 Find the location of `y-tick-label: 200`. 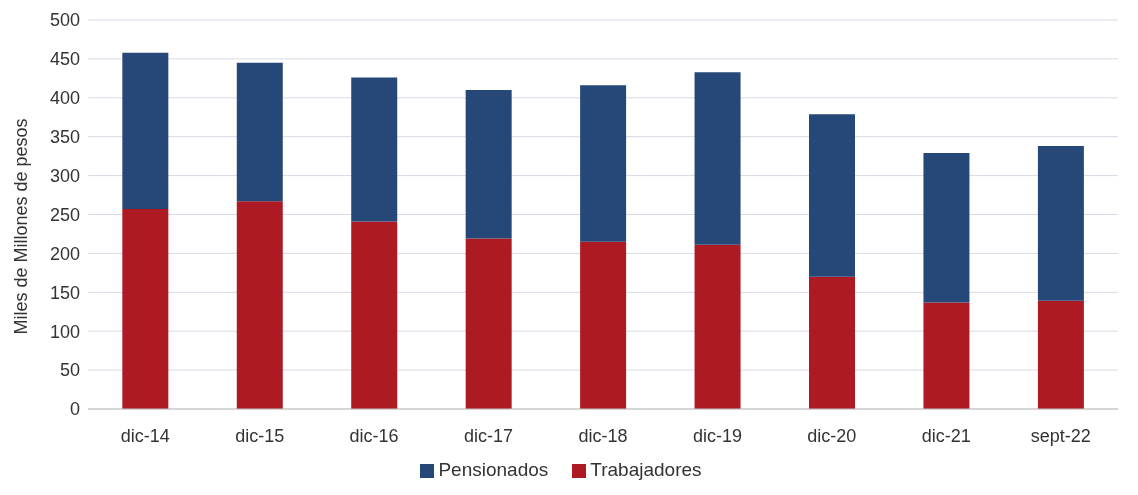

y-tick-label: 200 is located at coordinates (64, 253).